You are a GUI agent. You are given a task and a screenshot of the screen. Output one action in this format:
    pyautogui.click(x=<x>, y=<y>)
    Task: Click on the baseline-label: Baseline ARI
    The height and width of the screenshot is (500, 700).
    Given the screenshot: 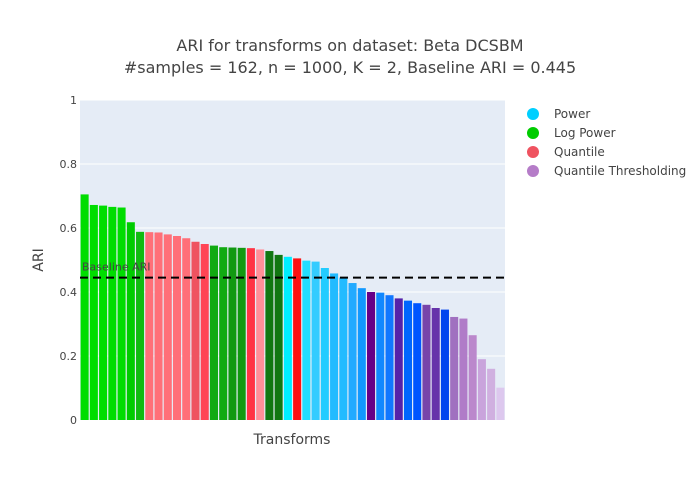 What is the action you would take?
    pyautogui.click(x=116, y=267)
    